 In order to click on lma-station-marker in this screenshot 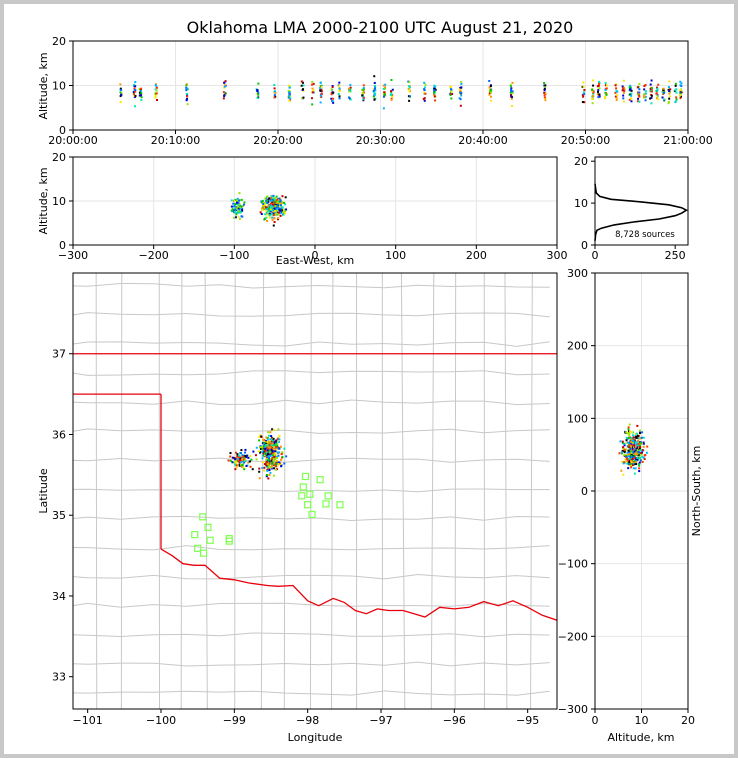, I will do `click(326, 504)`.